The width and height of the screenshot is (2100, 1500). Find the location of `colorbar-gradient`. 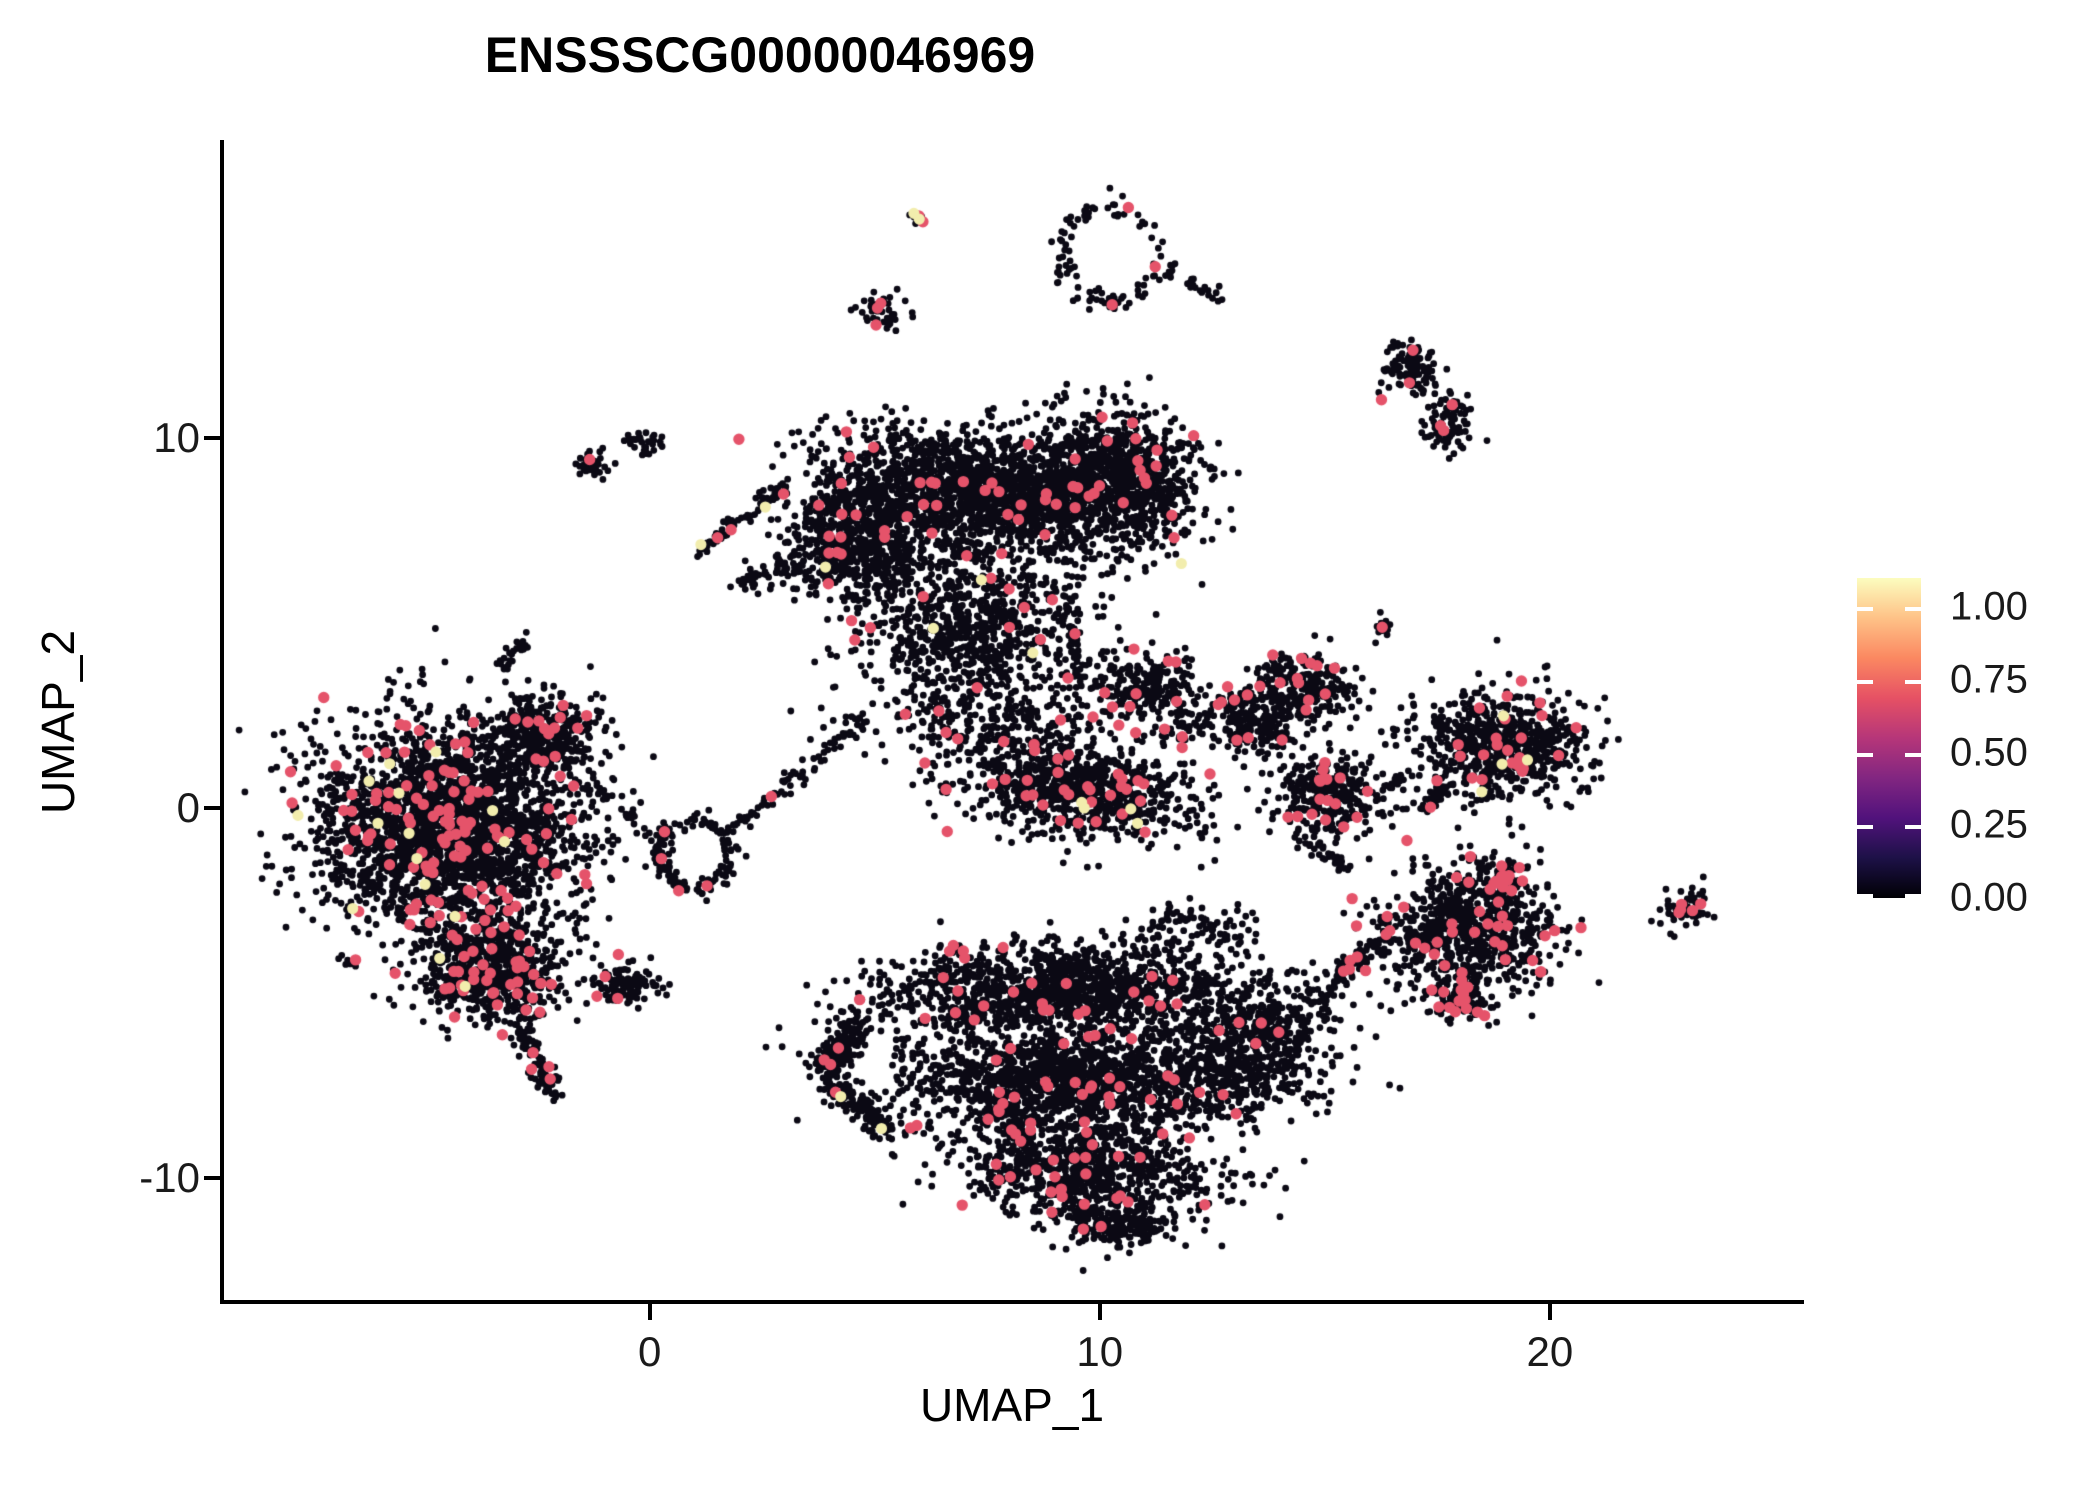

colorbar-gradient is located at coordinates (1889, 738).